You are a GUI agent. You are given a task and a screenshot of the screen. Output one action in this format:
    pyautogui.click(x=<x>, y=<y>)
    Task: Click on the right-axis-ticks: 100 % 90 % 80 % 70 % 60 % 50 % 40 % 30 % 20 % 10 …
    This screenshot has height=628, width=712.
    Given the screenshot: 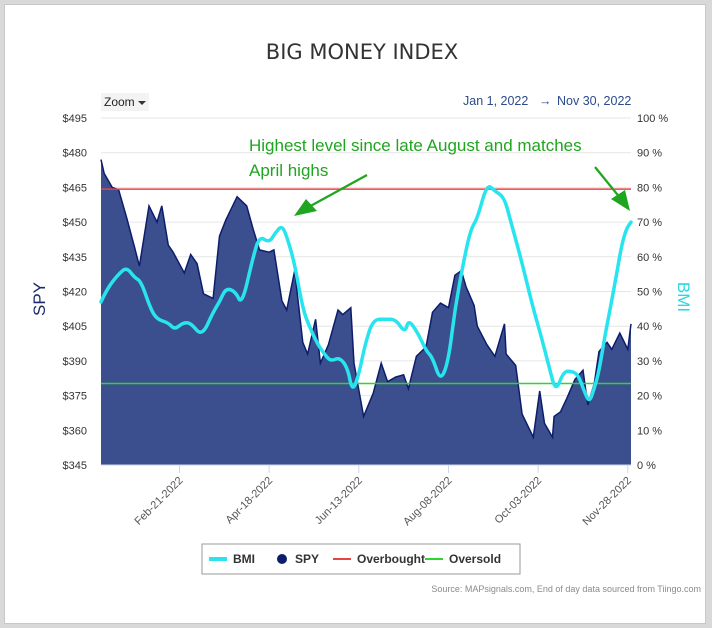 What is the action you would take?
    pyautogui.click(x=652, y=292)
    